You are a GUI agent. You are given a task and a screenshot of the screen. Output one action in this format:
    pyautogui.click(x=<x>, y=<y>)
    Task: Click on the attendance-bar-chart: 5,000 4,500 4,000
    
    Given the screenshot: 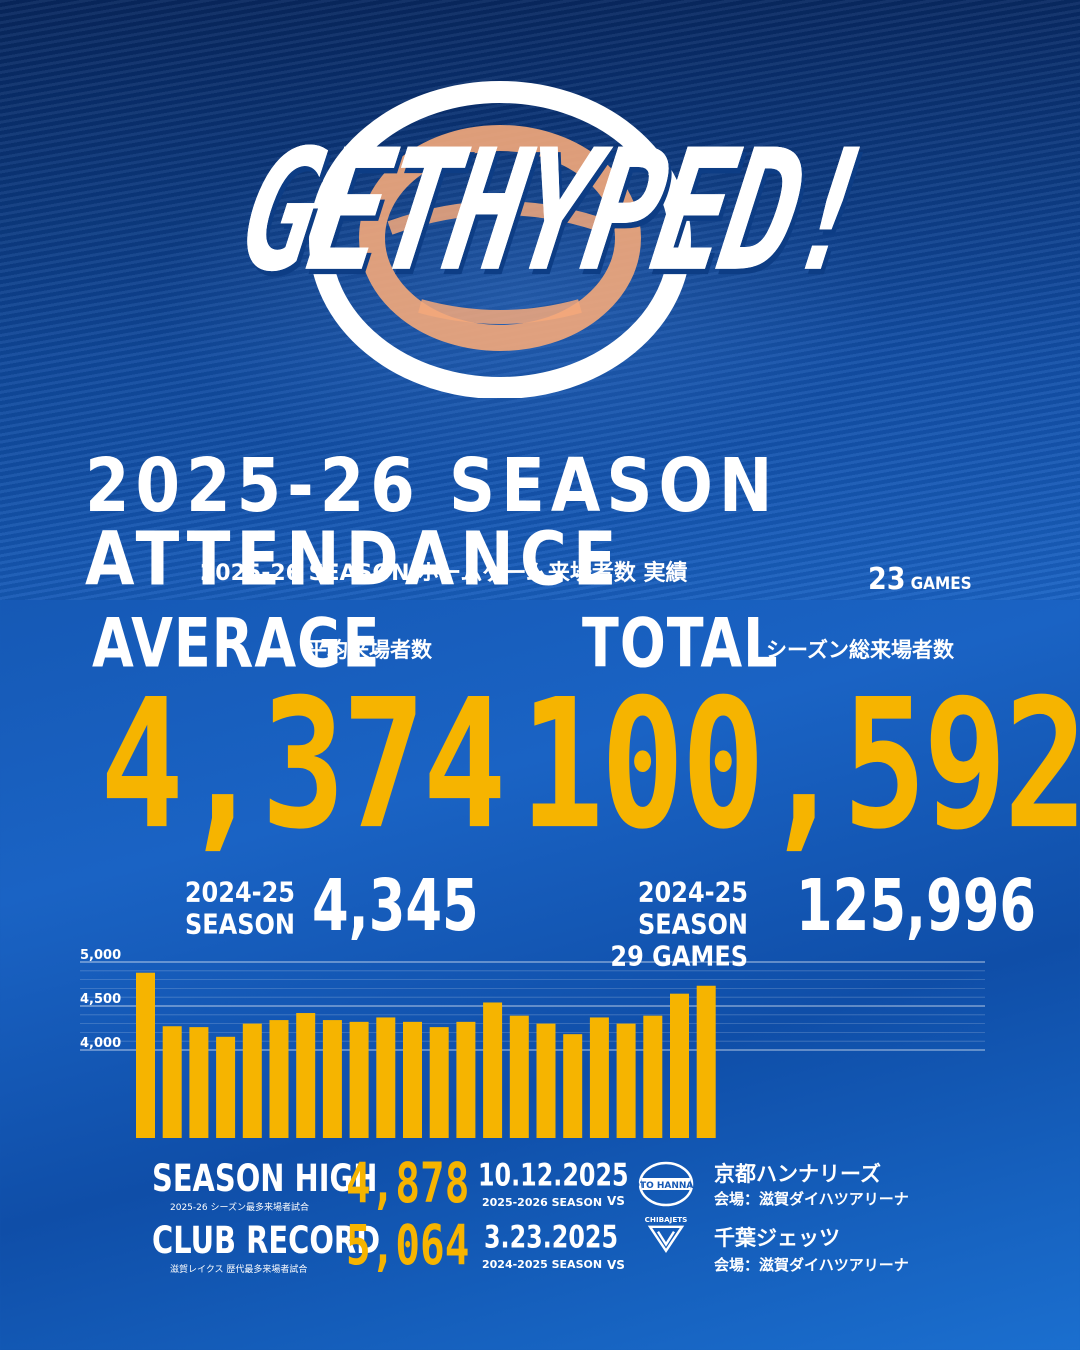 What is the action you would take?
    pyautogui.click(x=532, y=1043)
    